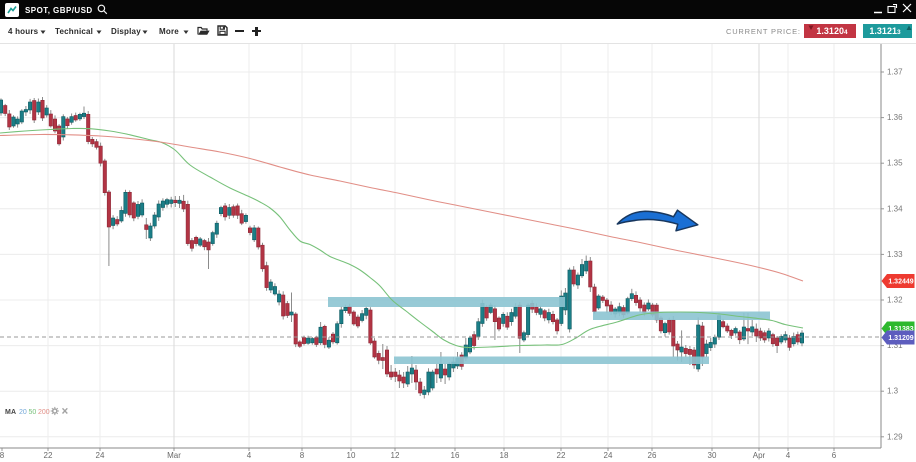 The height and width of the screenshot is (462, 916). I want to click on svg-text: 1.31383, so click(900, 329).